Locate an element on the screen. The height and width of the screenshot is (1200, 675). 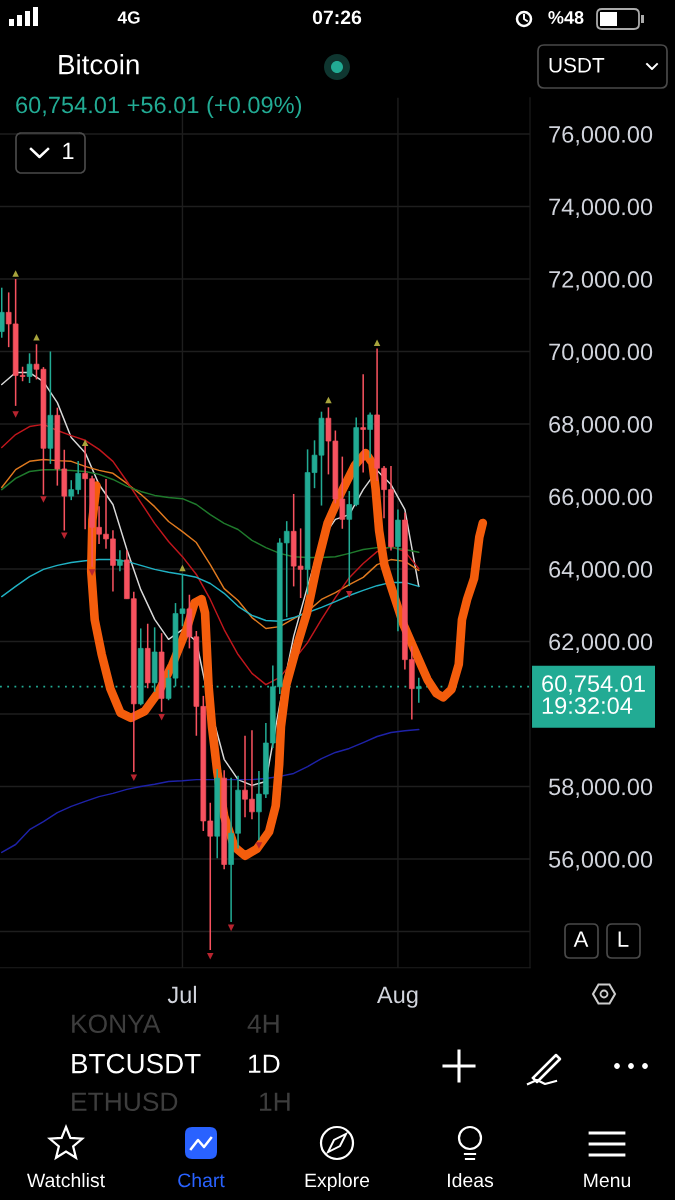
text: Menu is located at coordinates (607, 1180).